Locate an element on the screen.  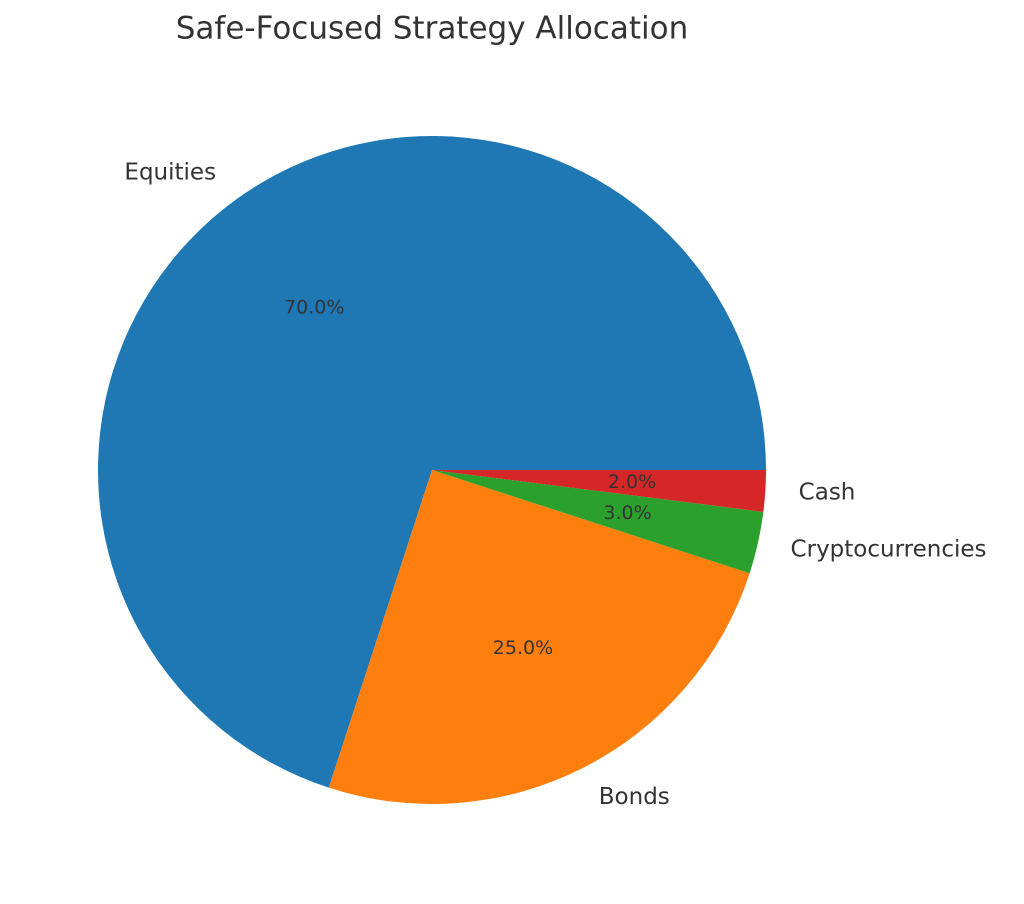
value-label: 25.0% is located at coordinates (523, 648).